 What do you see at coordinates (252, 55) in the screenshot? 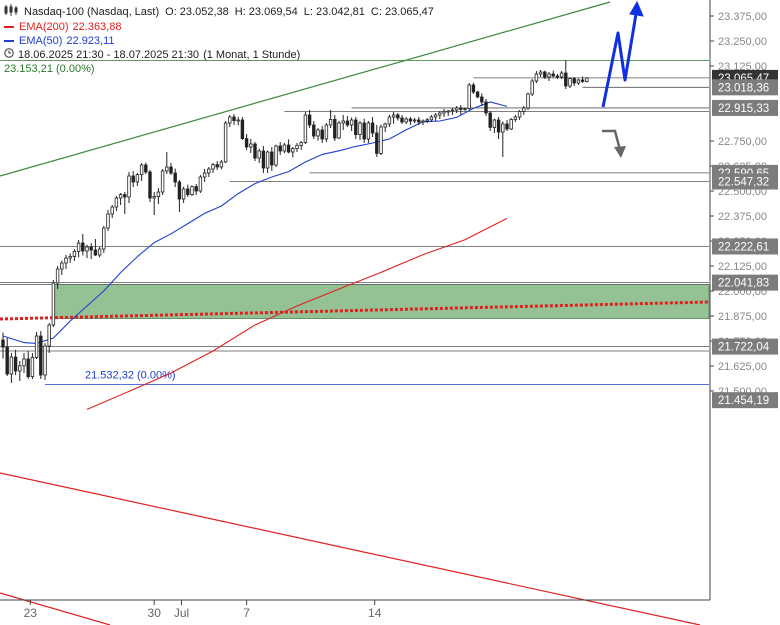
I see `interval-label: (1 Monat, 1 Stunde)` at bounding box center [252, 55].